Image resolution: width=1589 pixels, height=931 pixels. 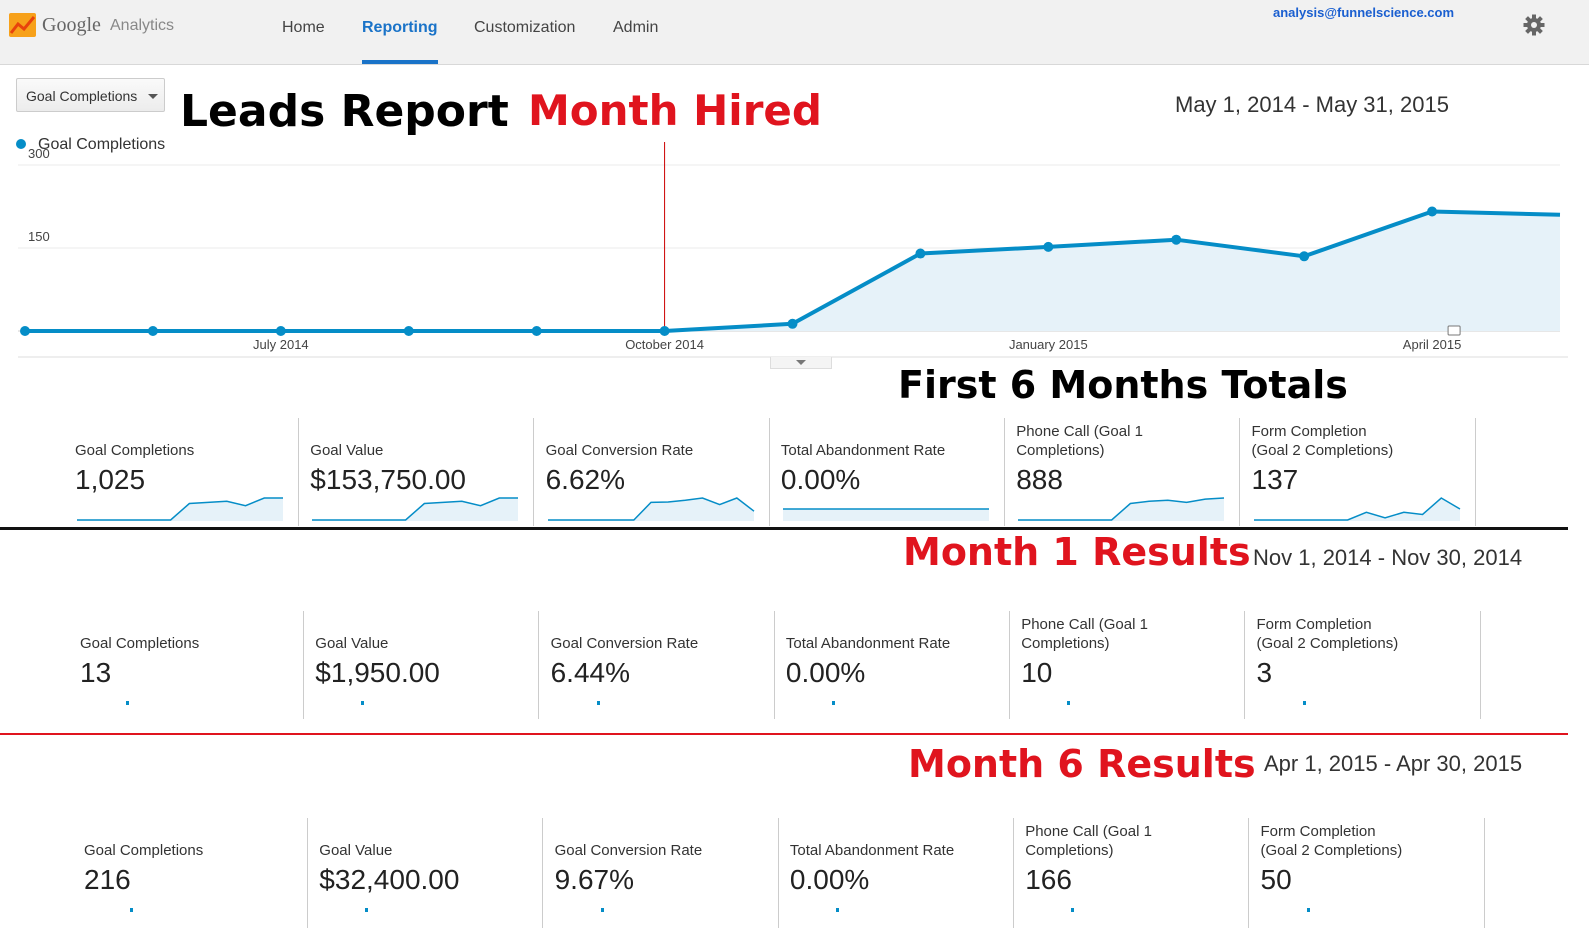 What do you see at coordinates (668, 665) in the screenshot?
I see `scorecard-month1: Goal Conversion Rate 6.44%` at bounding box center [668, 665].